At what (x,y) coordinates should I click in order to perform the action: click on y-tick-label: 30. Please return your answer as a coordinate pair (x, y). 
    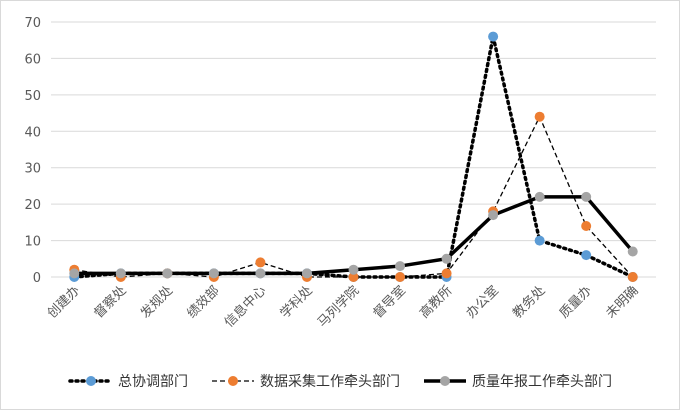
    Looking at the image, I should click on (32, 169).